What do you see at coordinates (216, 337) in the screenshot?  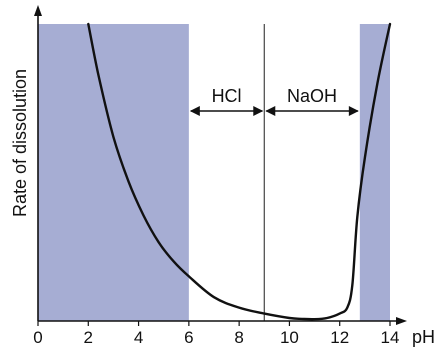 I see `x-tick-labels: 0 2 4 6 8 10 12 14` at bounding box center [216, 337].